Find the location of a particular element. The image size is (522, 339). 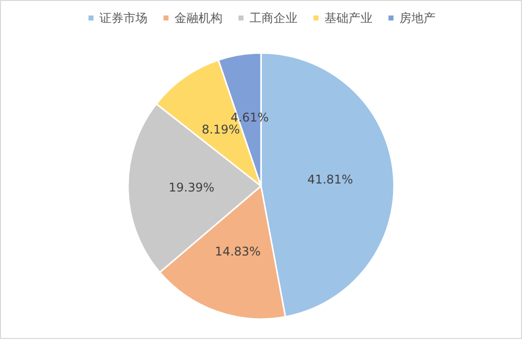

data-label: 8.19% is located at coordinates (221, 129).